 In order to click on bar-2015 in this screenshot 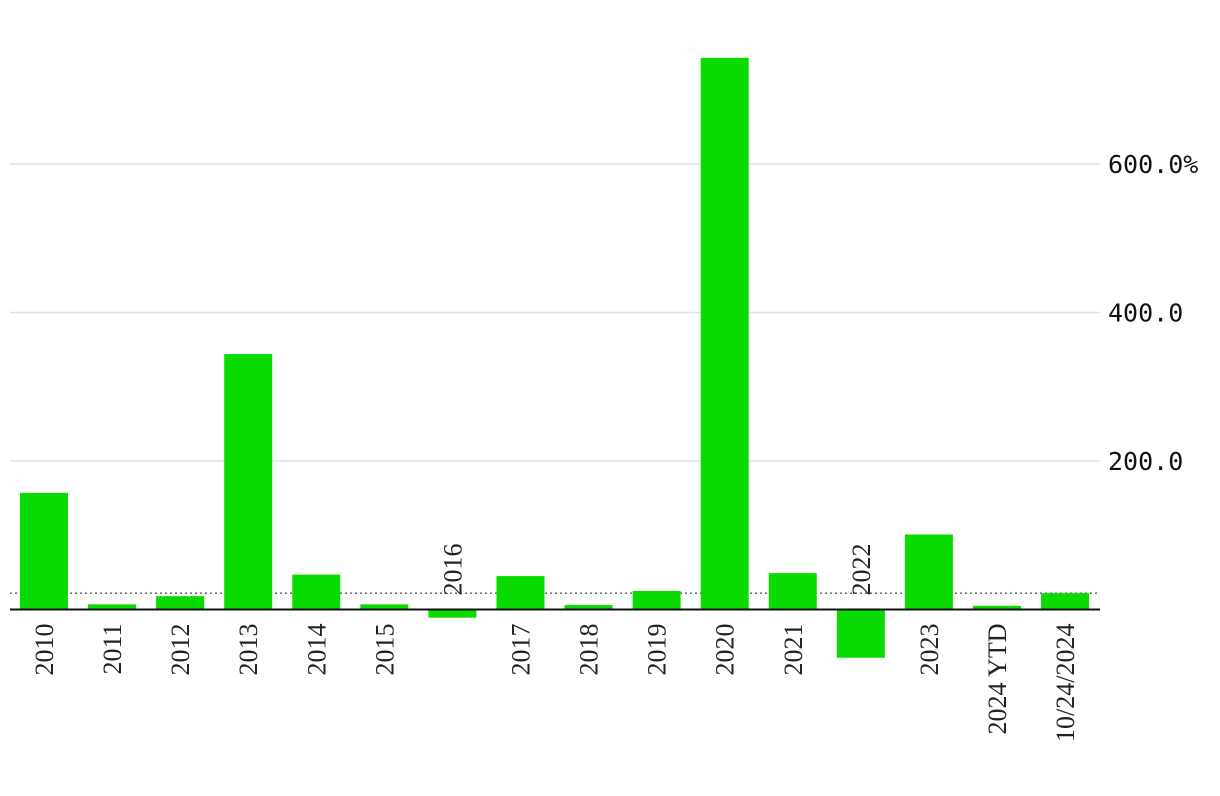, I will do `click(384, 607)`.